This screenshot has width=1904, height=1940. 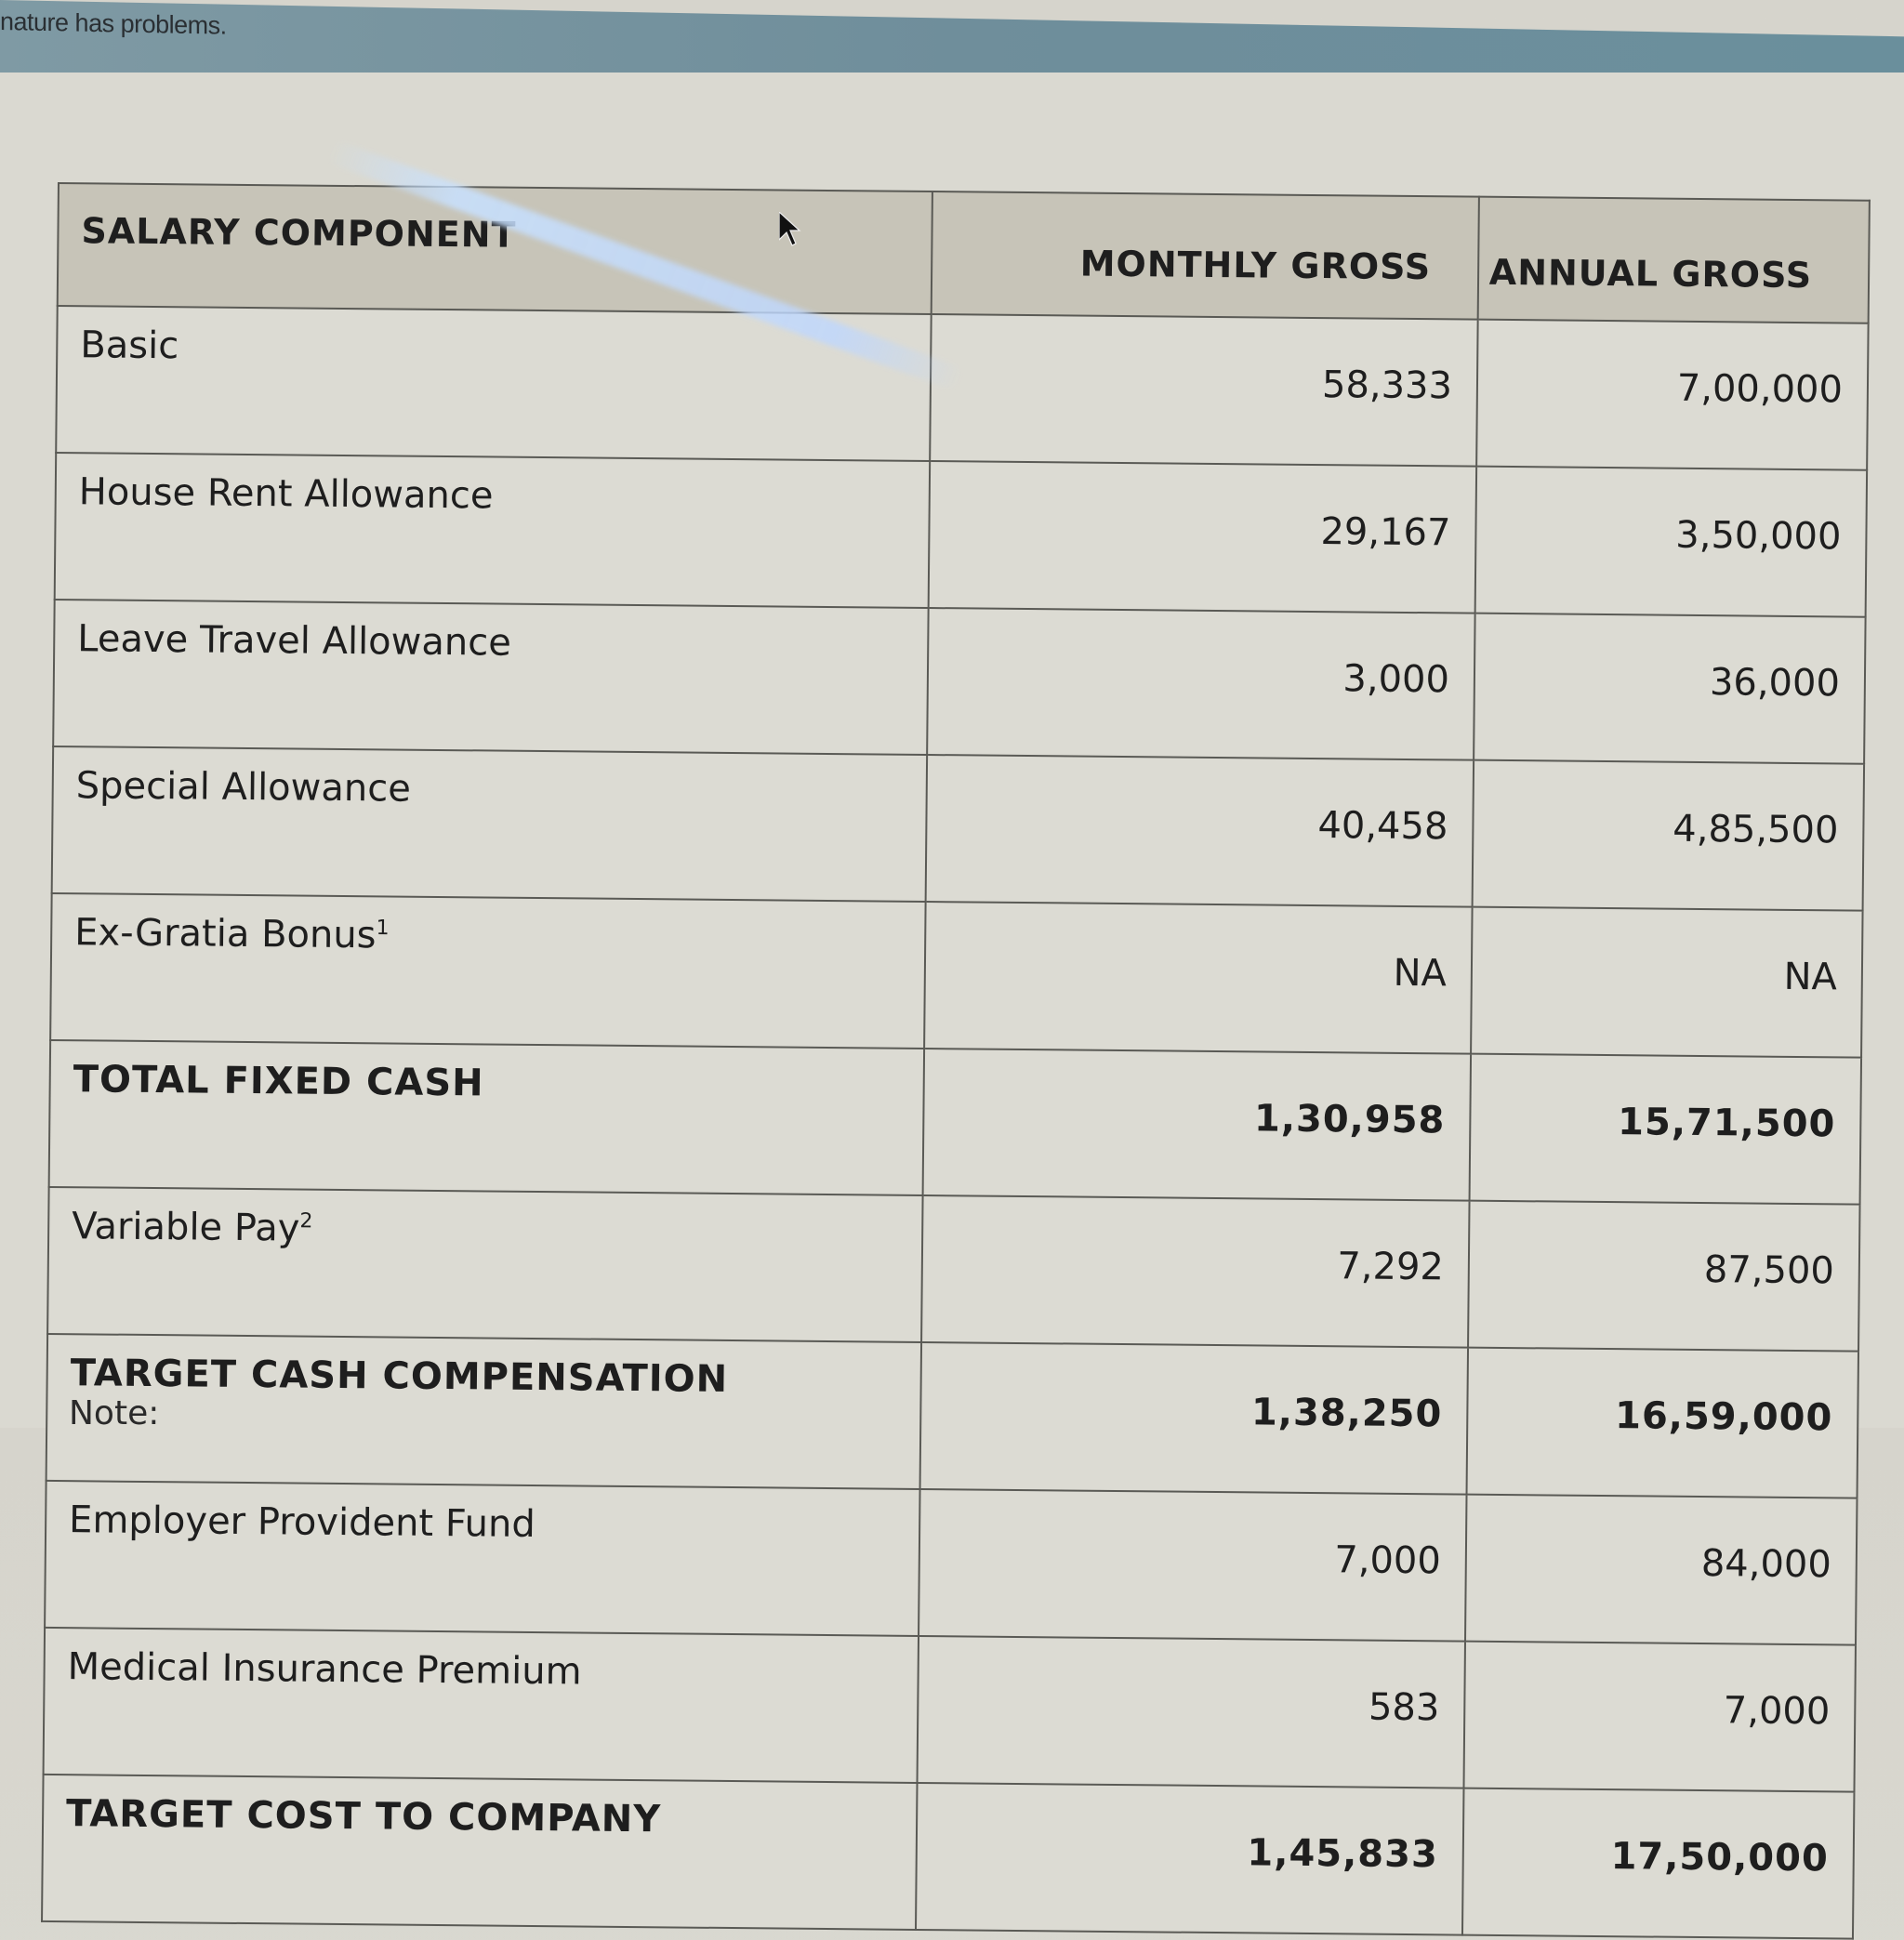 I want to click on component-cell: Ex-Gratia Bonus1, so click(x=488, y=970).